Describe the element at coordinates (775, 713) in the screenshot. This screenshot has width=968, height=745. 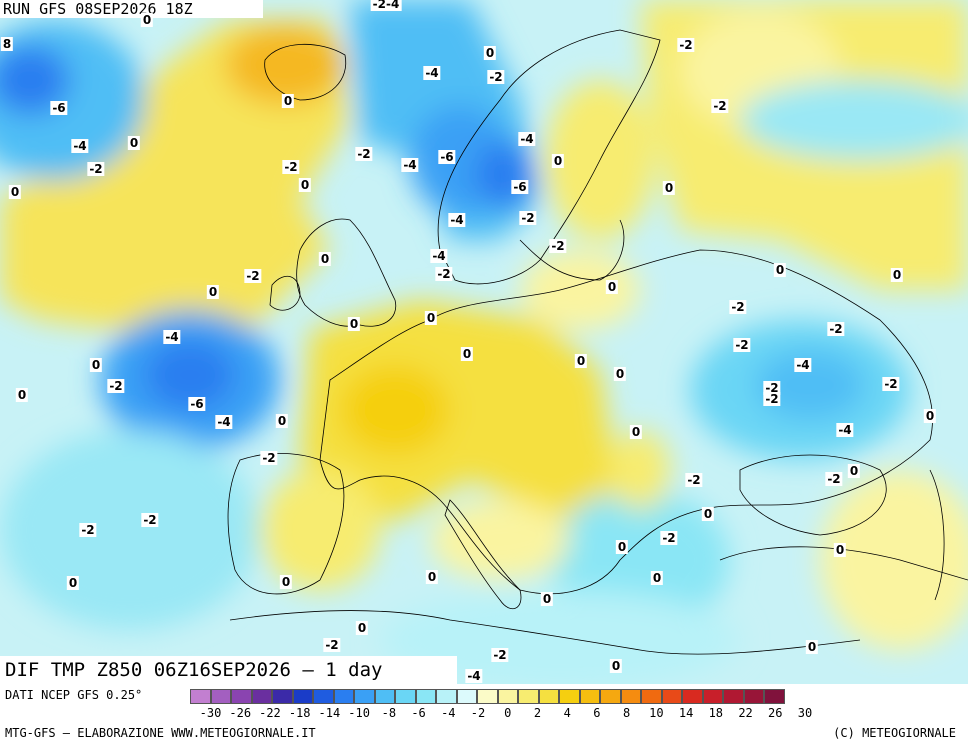
I see `legend-tick-label: 26` at that location.